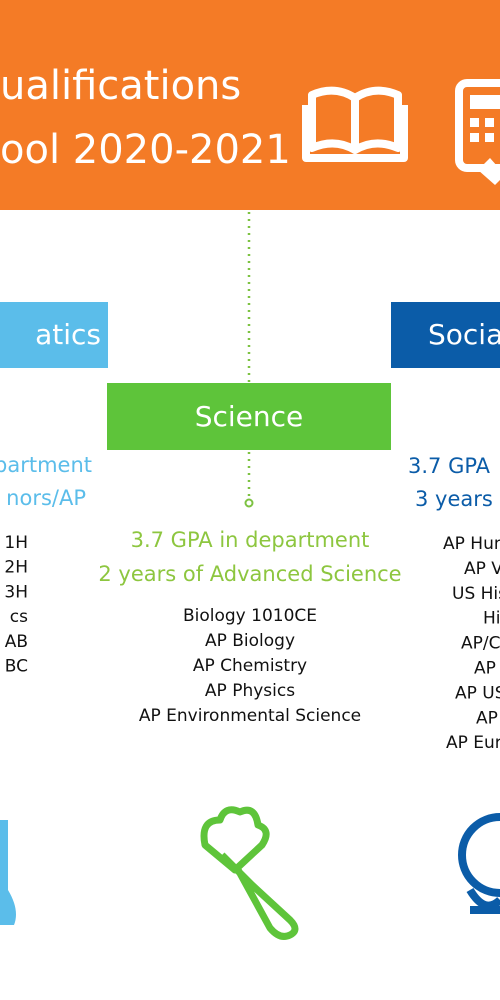 The height and width of the screenshot is (1000, 500). What do you see at coordinates (476, 594) in the screenshot?
I see `course: US His` at bounding box center [476, 594].